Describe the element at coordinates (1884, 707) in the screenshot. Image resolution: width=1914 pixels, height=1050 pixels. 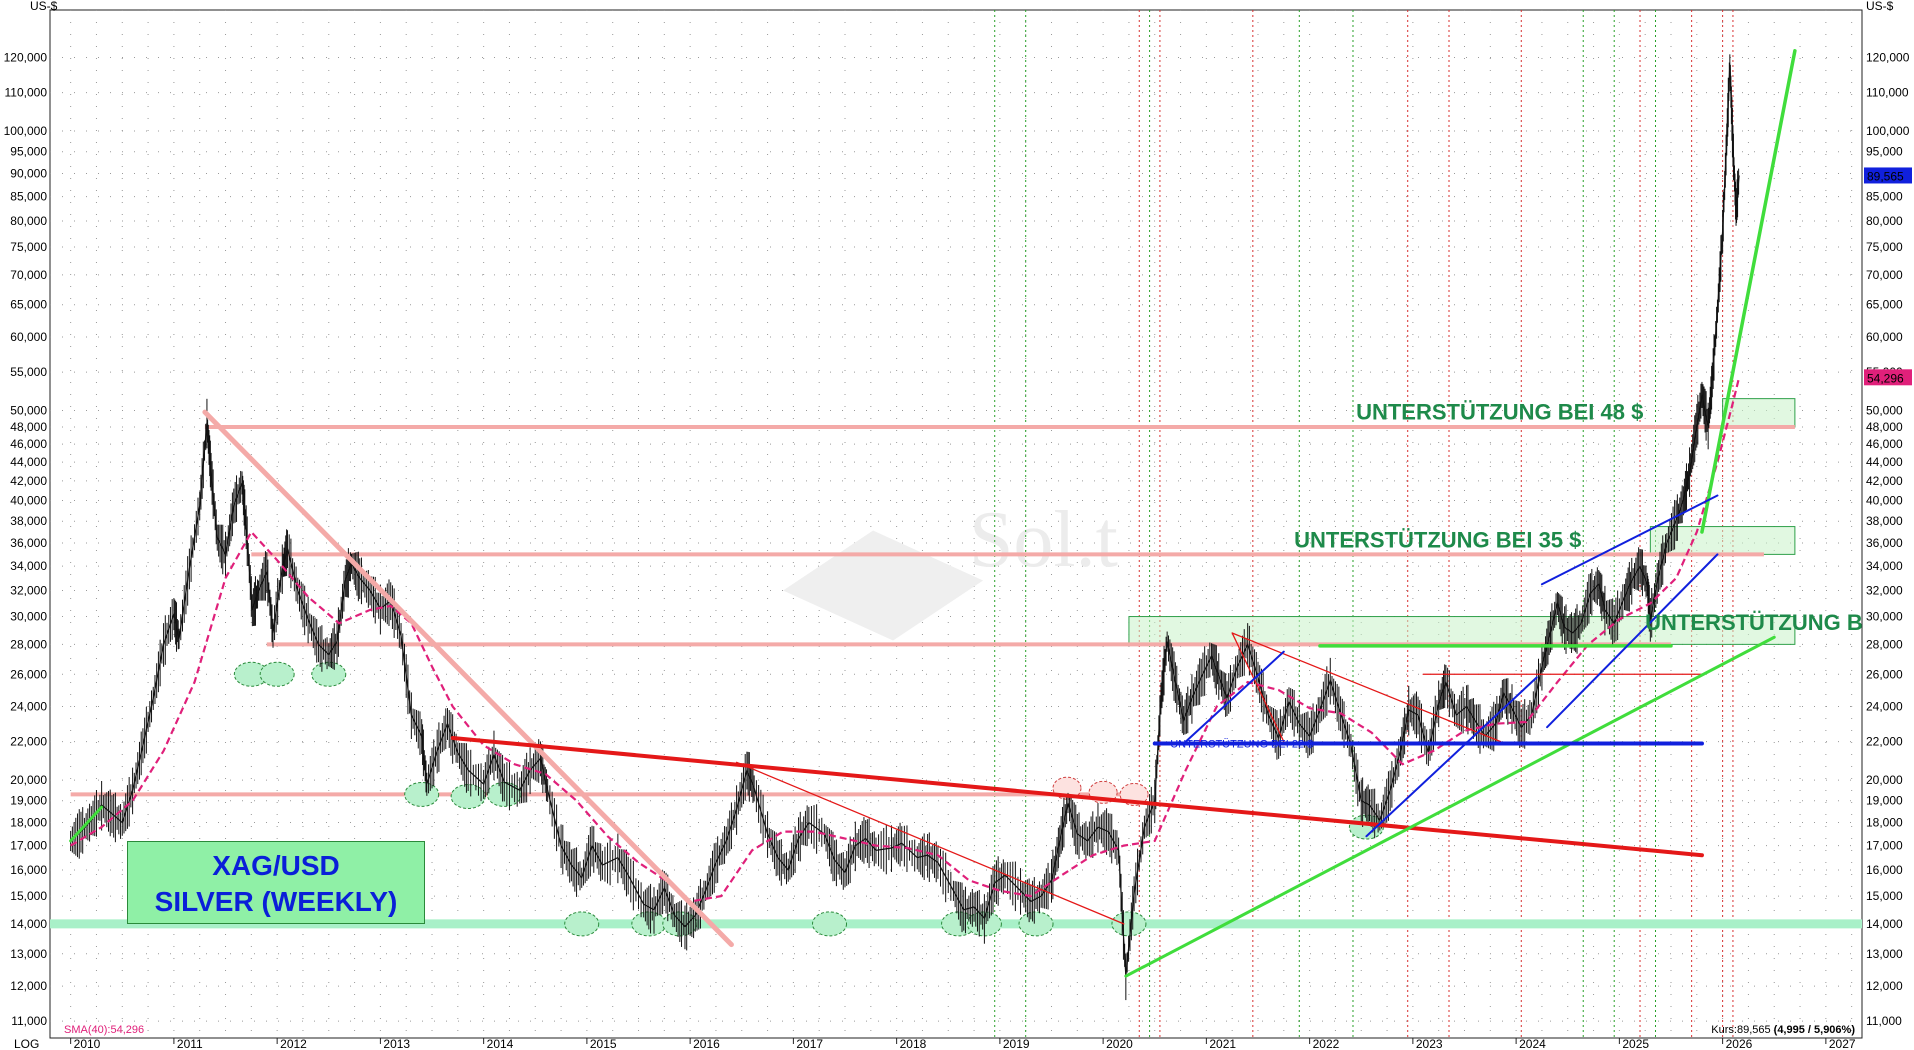
I see `y-tick-label-right: 24,000` at that location.